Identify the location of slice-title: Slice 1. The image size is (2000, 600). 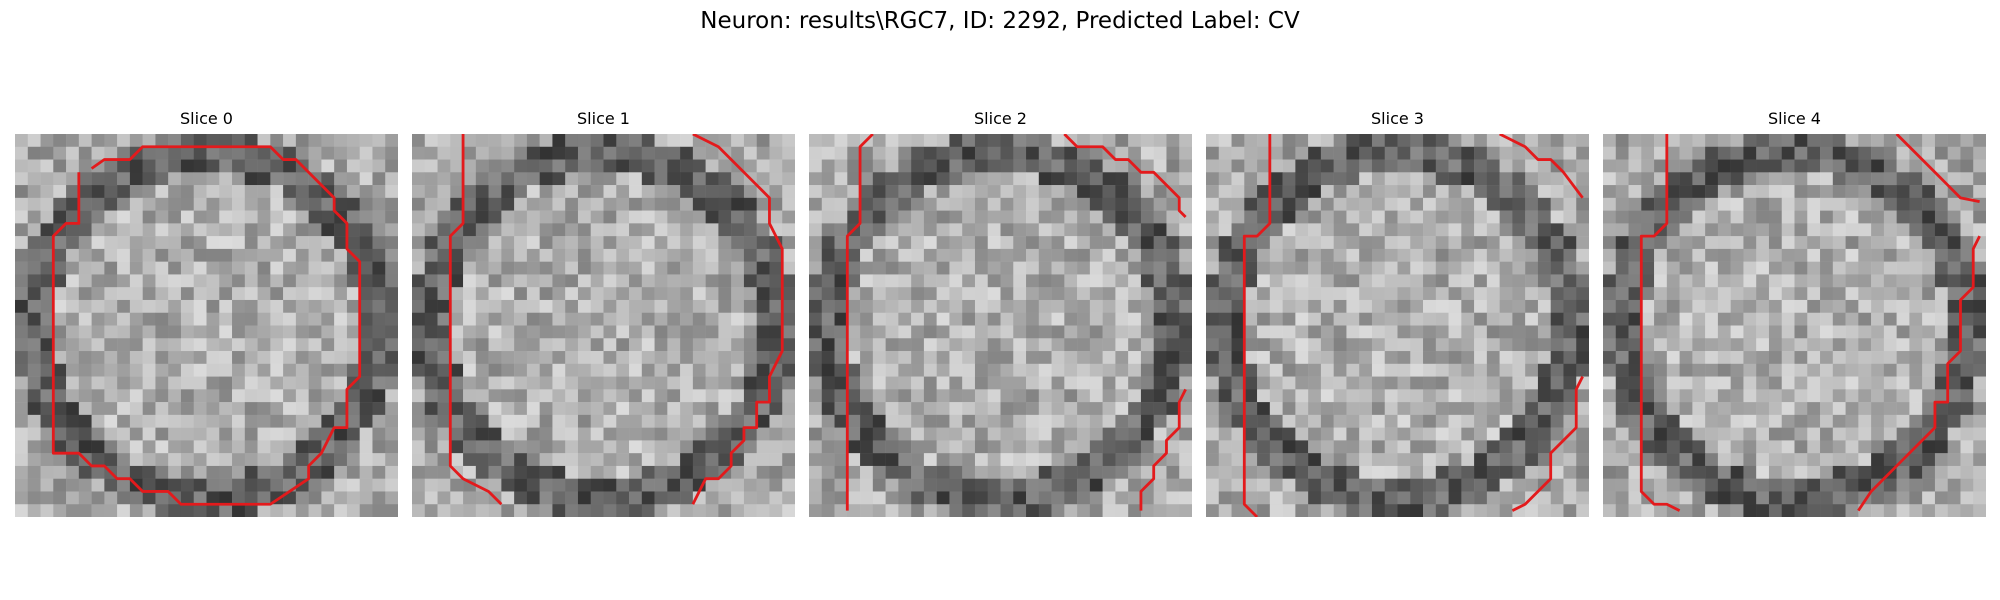
(603, 118).